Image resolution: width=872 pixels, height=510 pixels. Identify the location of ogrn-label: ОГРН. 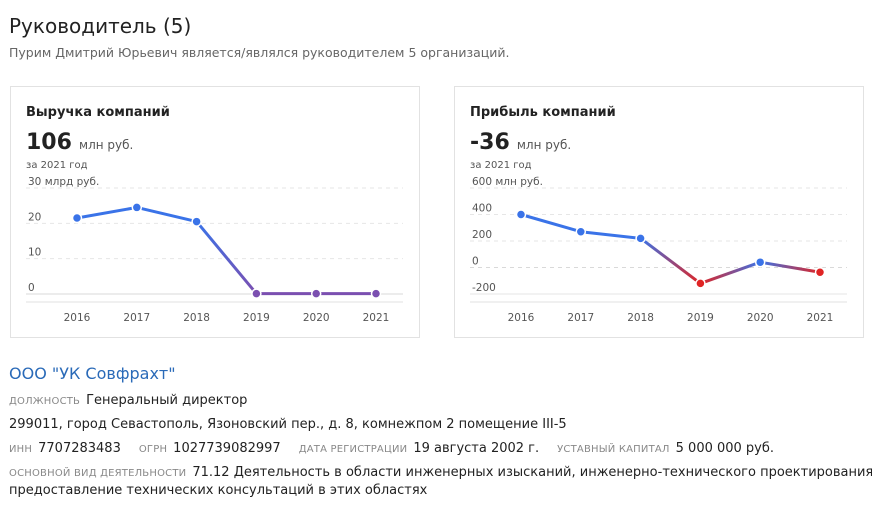
(153, 449).